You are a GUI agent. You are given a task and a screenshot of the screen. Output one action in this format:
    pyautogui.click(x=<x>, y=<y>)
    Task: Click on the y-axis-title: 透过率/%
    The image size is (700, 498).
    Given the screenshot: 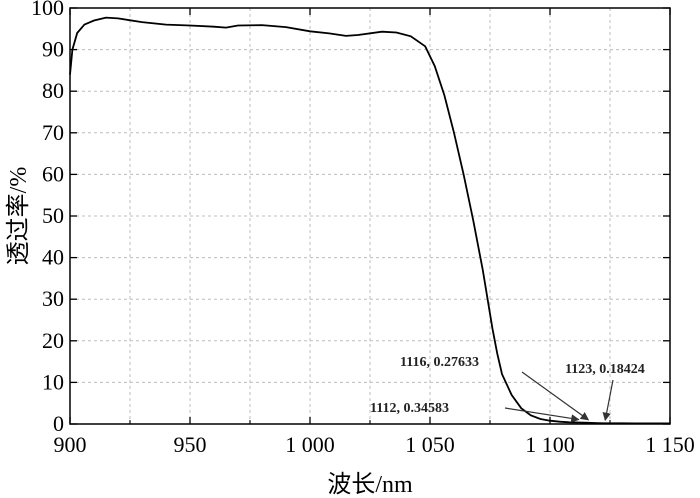 What is the action you would take?
    pyautogui.click(x=18, y=216)
    